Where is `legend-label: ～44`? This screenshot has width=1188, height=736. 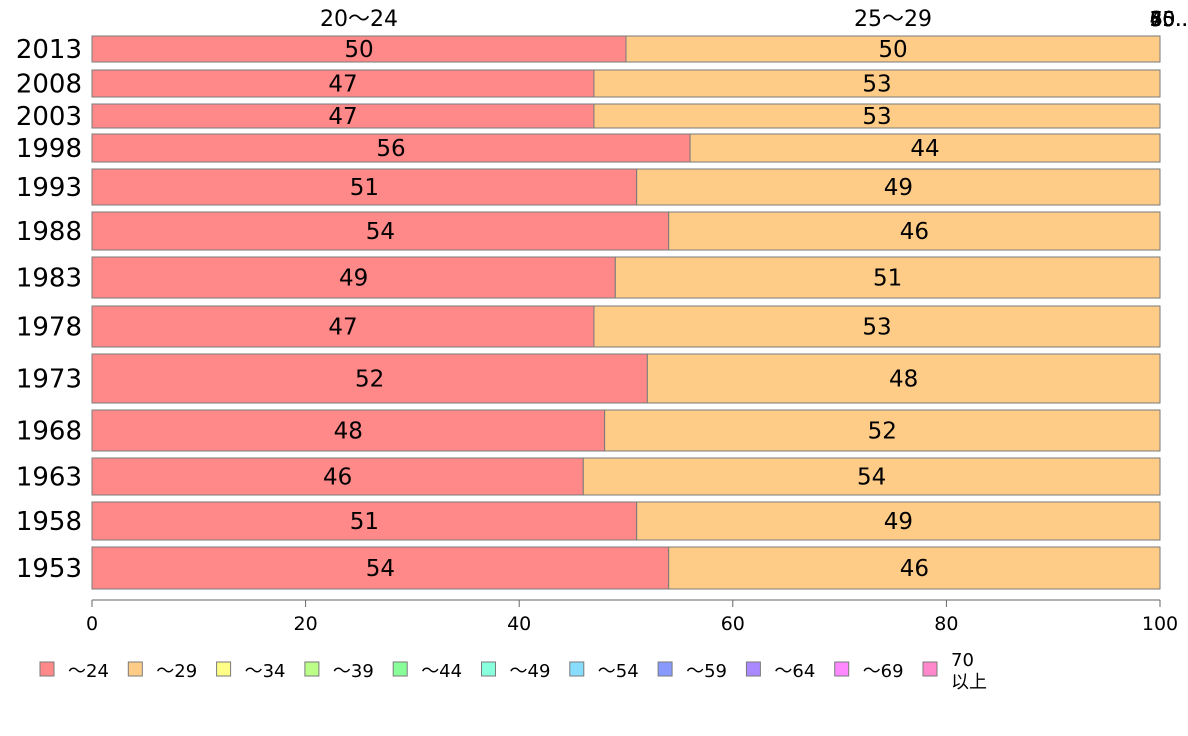
legend-label: ～44 is located at coordinates (441, 671).